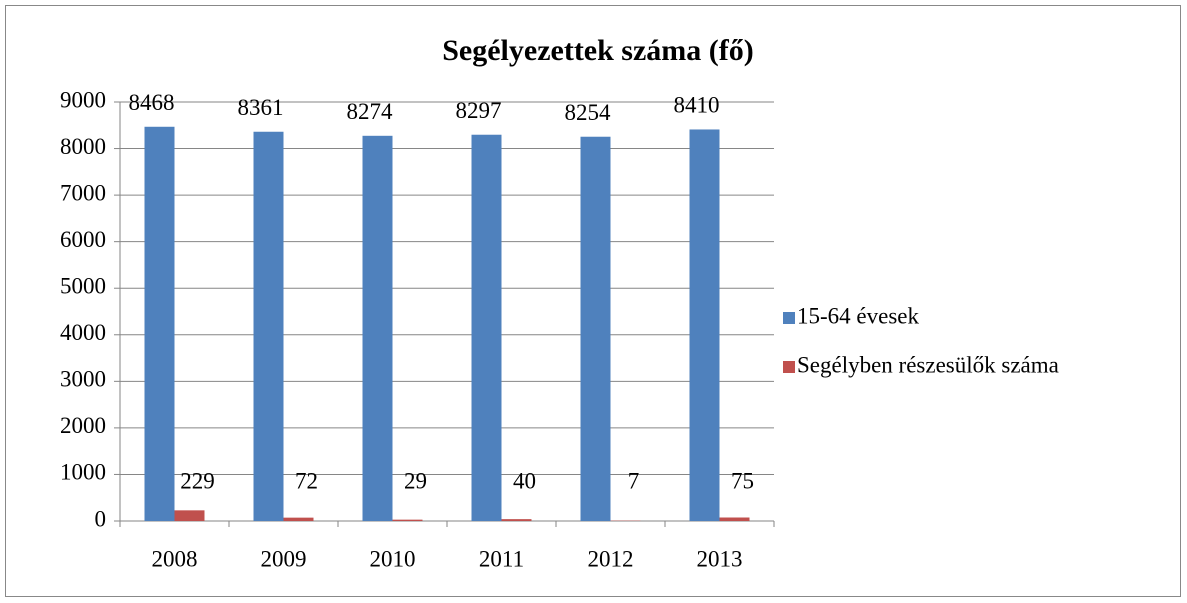 The height and width of the screenshot is (603, 1187). I want to click on chart-title: Segélyezettek száma (fő), so click(598, 50).